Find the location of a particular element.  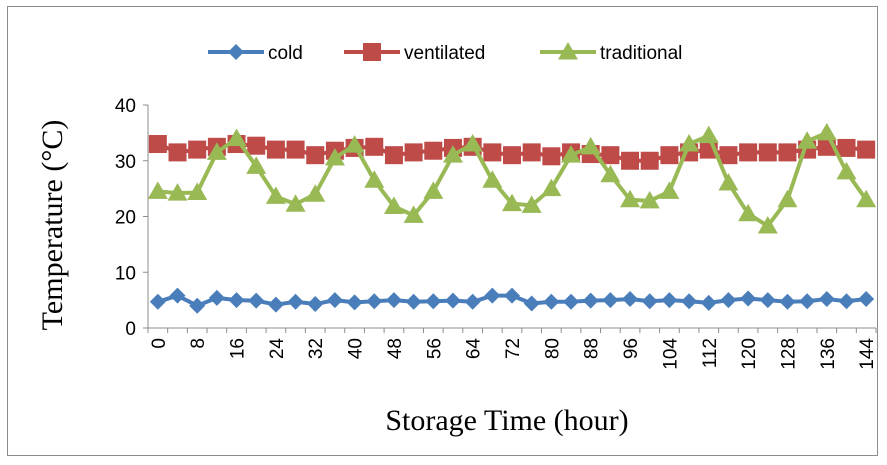

legend-item-traditional: traditional is located at coordinates (611, 53).